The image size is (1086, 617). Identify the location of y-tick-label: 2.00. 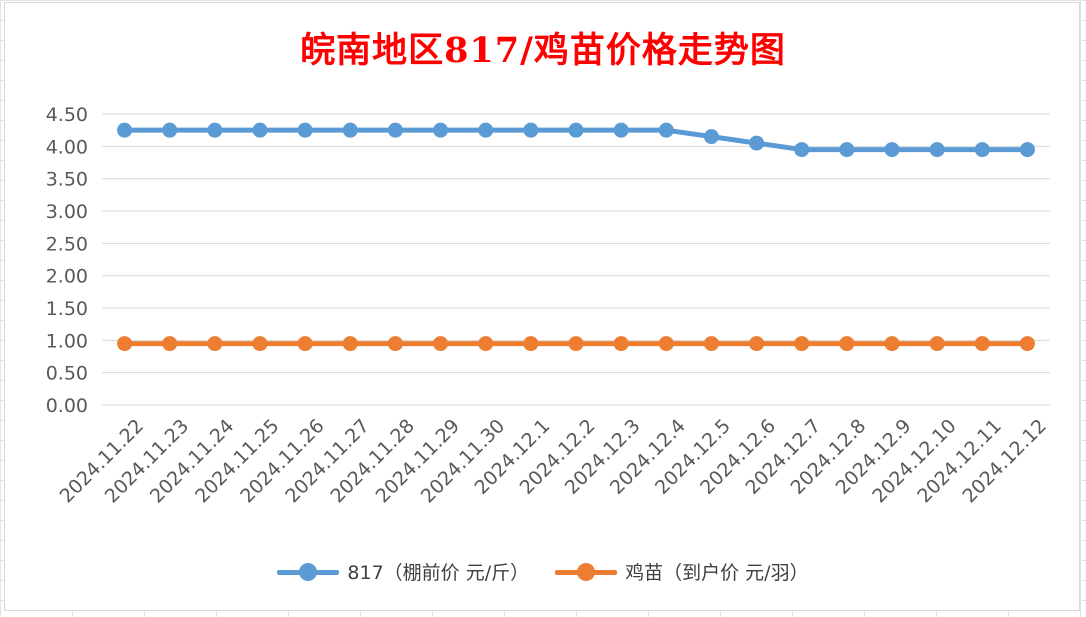
(67, 277).